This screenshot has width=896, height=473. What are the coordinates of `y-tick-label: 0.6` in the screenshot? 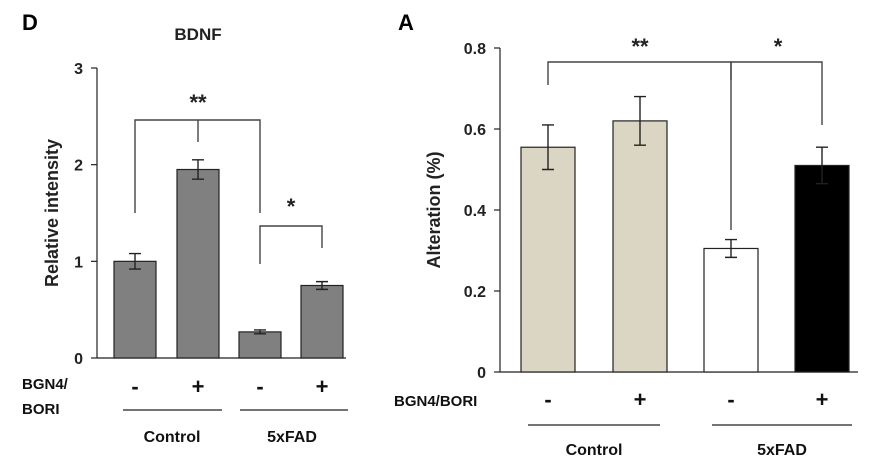 It's located at (475, 130).